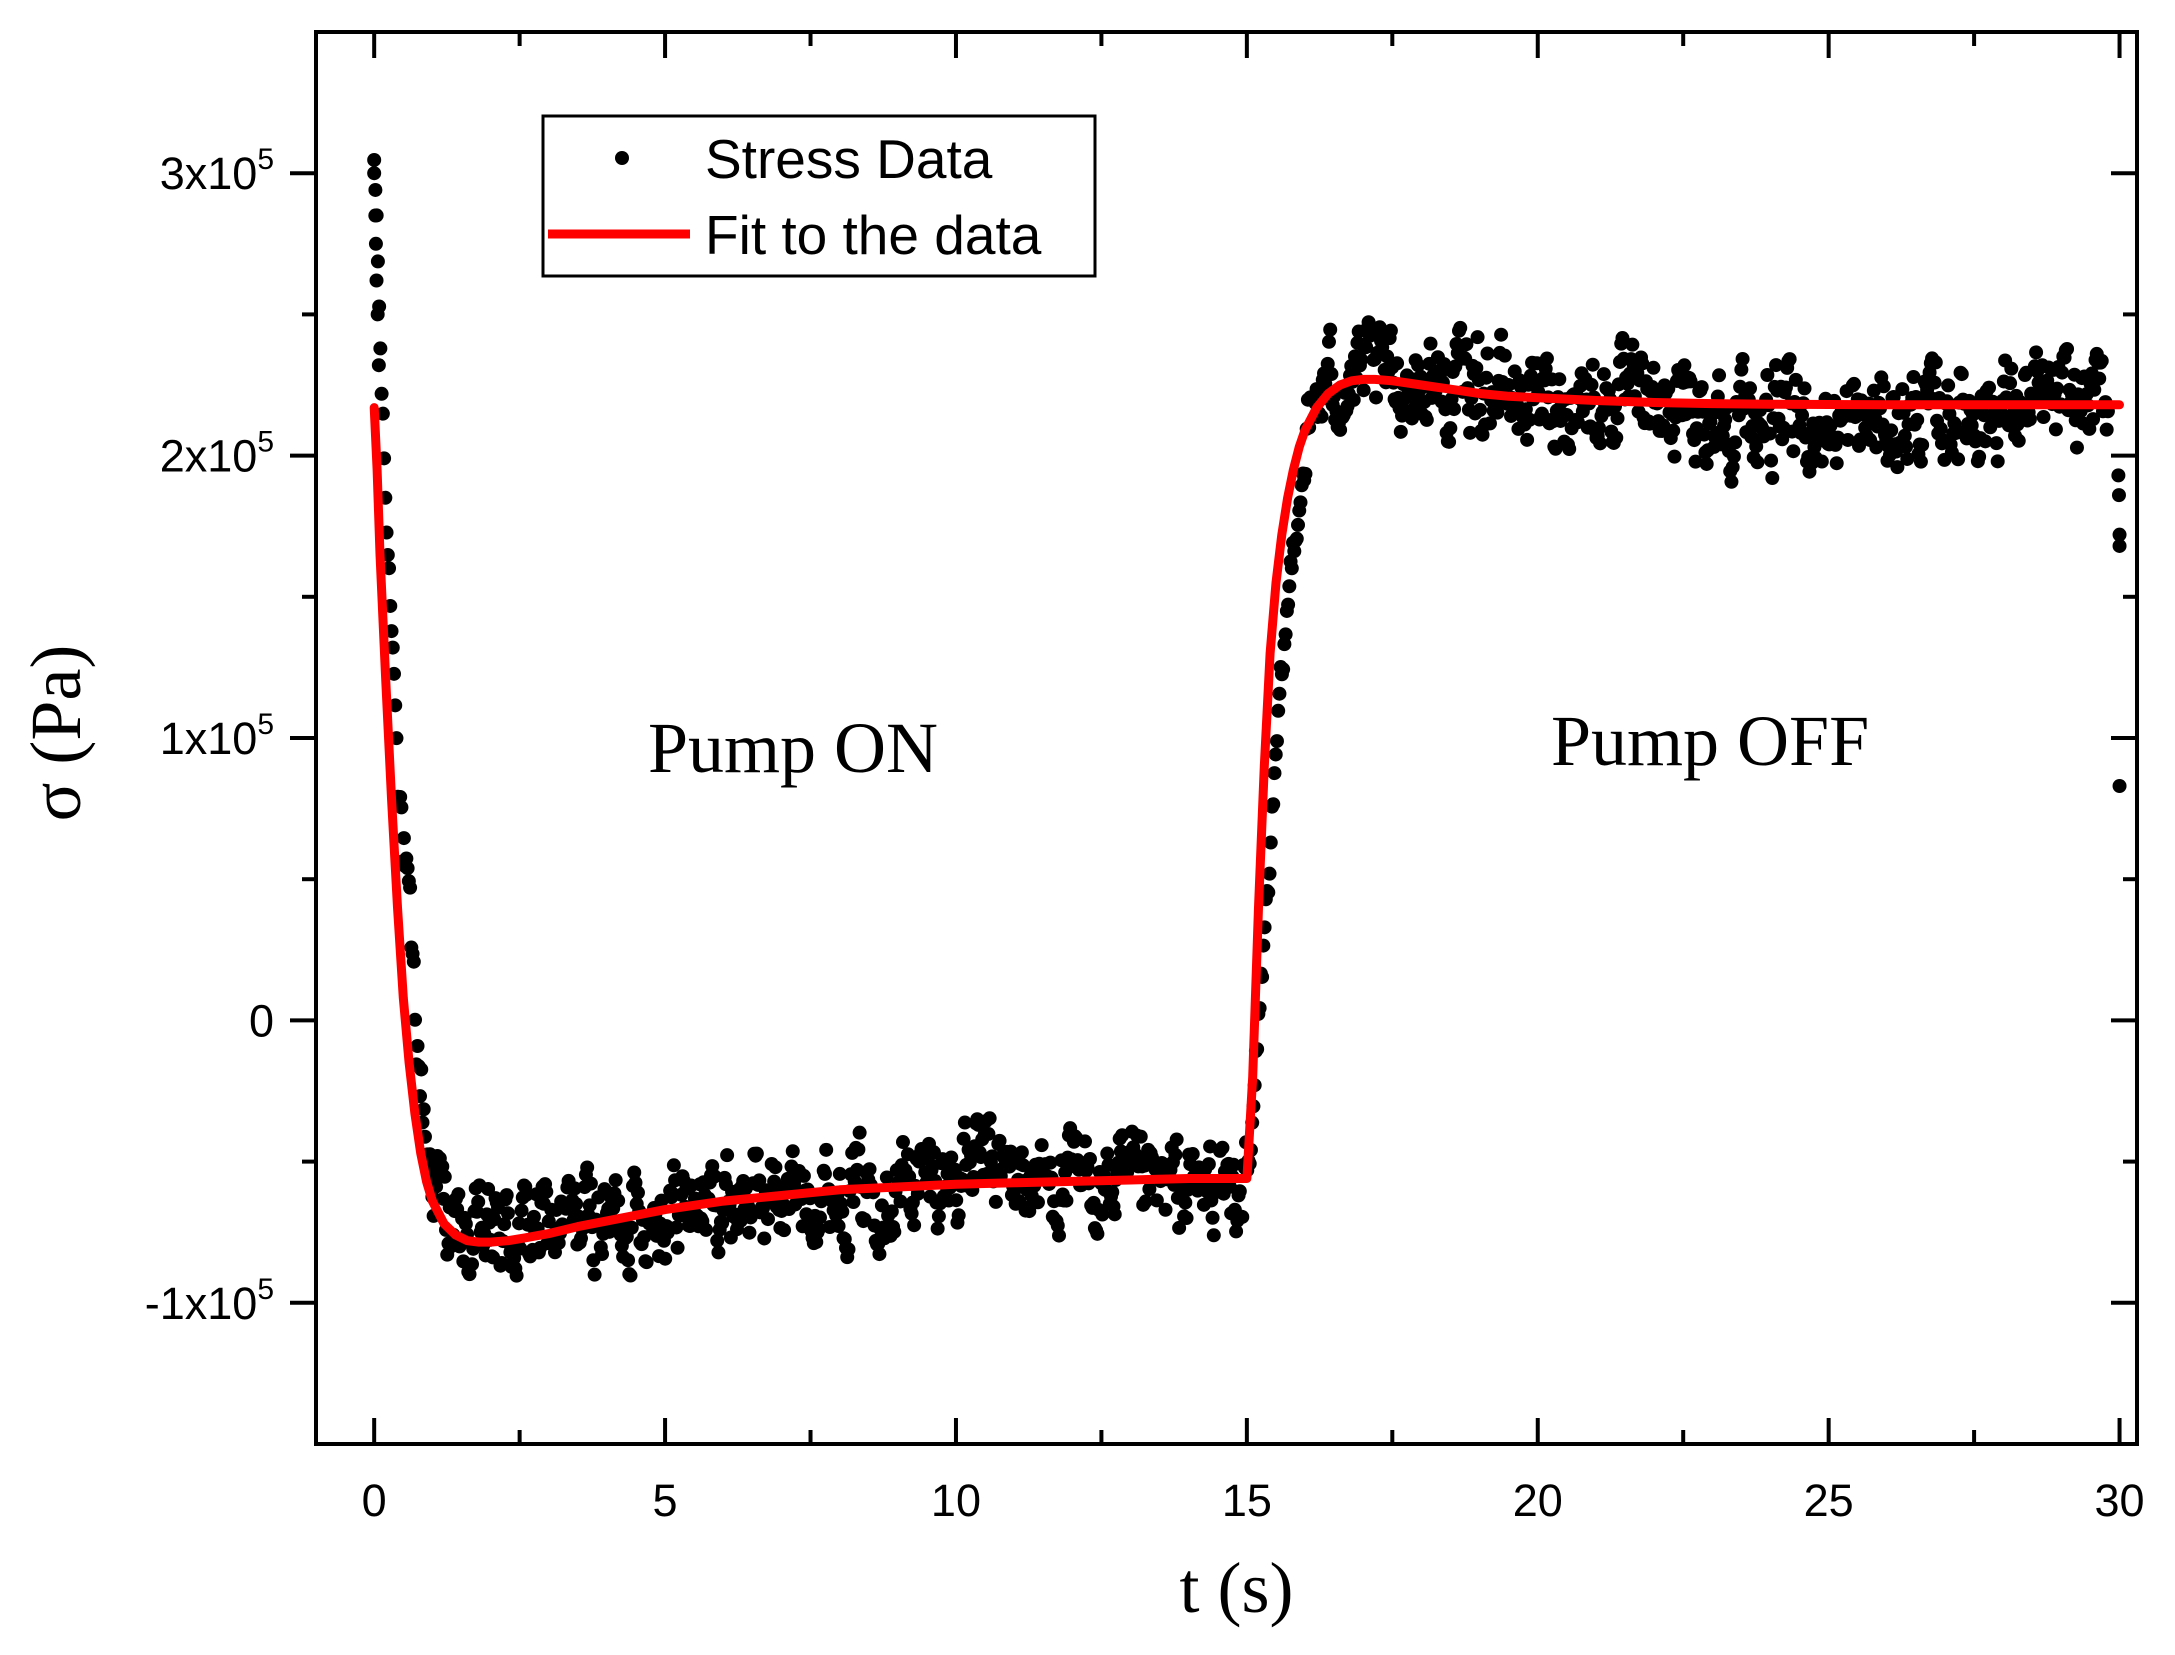 This screenshot has width=2175, height=1655. I want to click on annotation-pump-off: Pump OFF, so click(1710, 741).